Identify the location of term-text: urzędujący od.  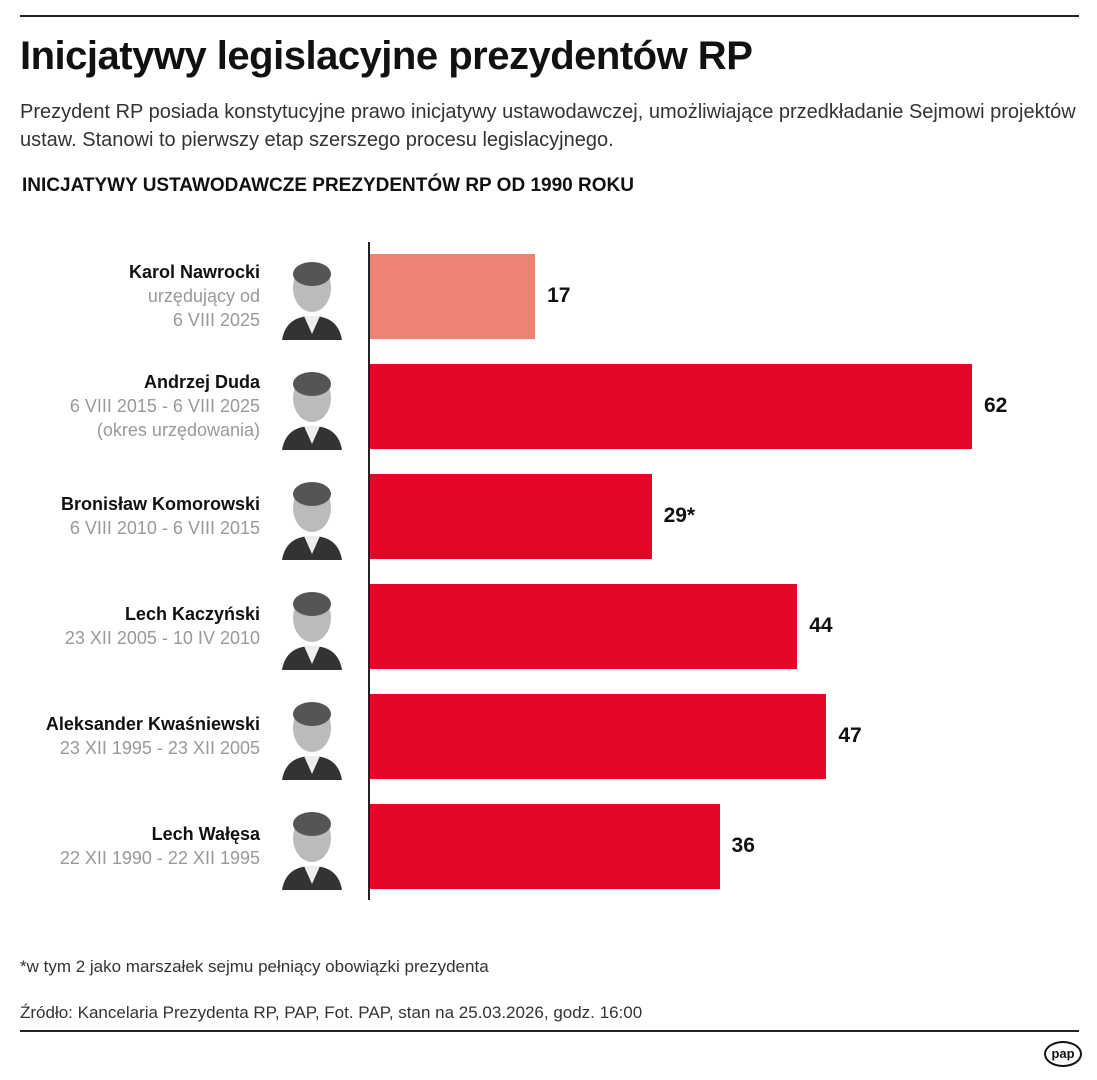
(203, 296).